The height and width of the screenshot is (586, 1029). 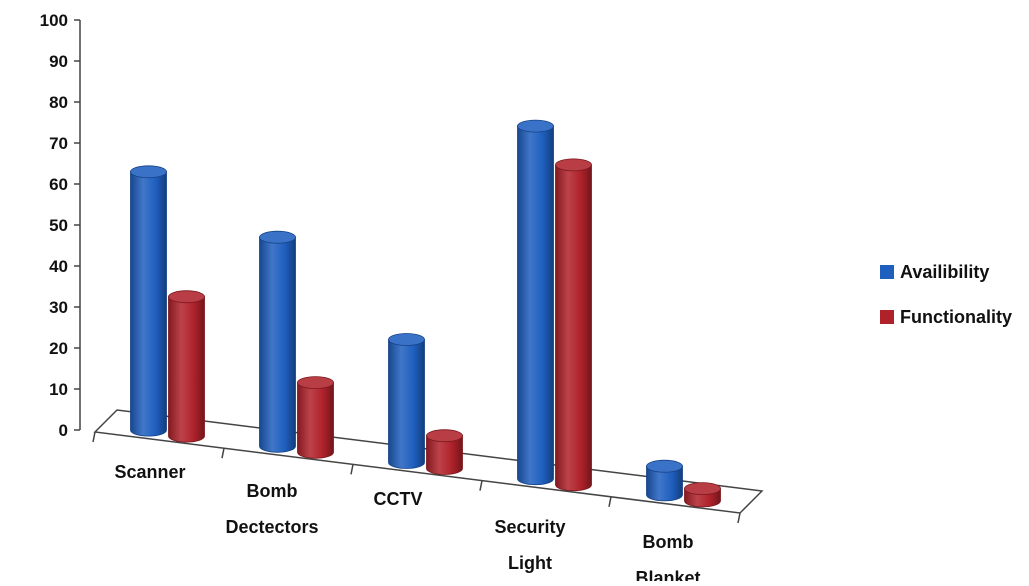 What do you see at coordinates (58, 143) in the screenshot?
I see `y-tick-label: 70` at bounding box center [58, 143].